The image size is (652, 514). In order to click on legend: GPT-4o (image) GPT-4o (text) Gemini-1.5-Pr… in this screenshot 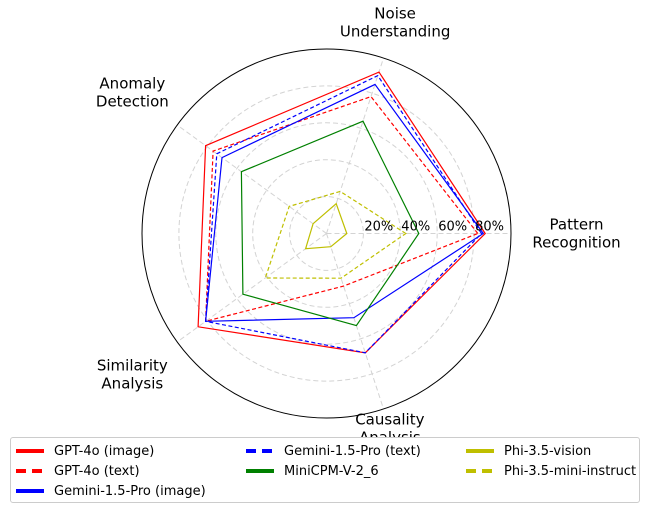, I will do `click(325, 470)`.